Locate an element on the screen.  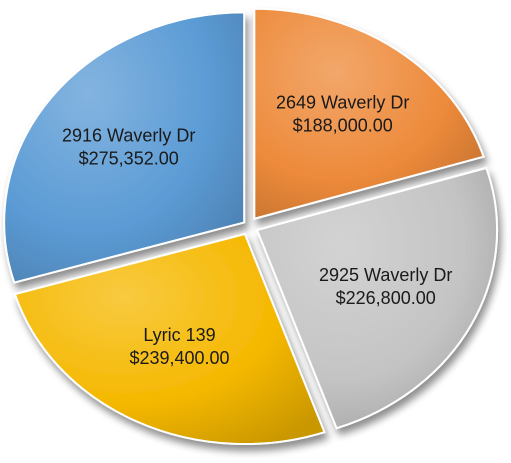
slice-label-4: 2916 Waverly Dr is located at coordinates (128, 136).